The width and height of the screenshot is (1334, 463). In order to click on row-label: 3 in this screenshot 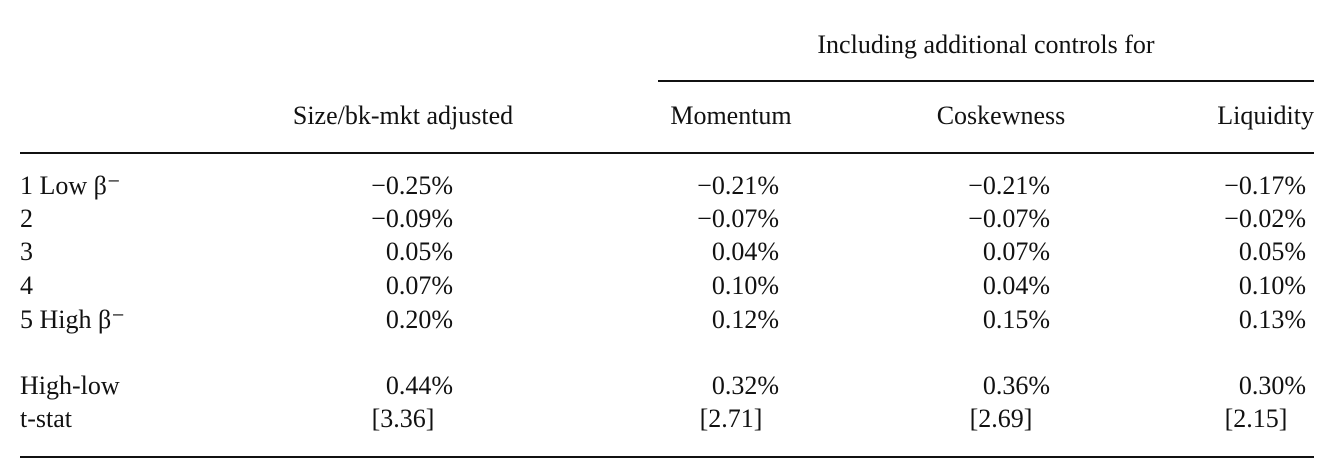, I will do `click(26, 251)`.